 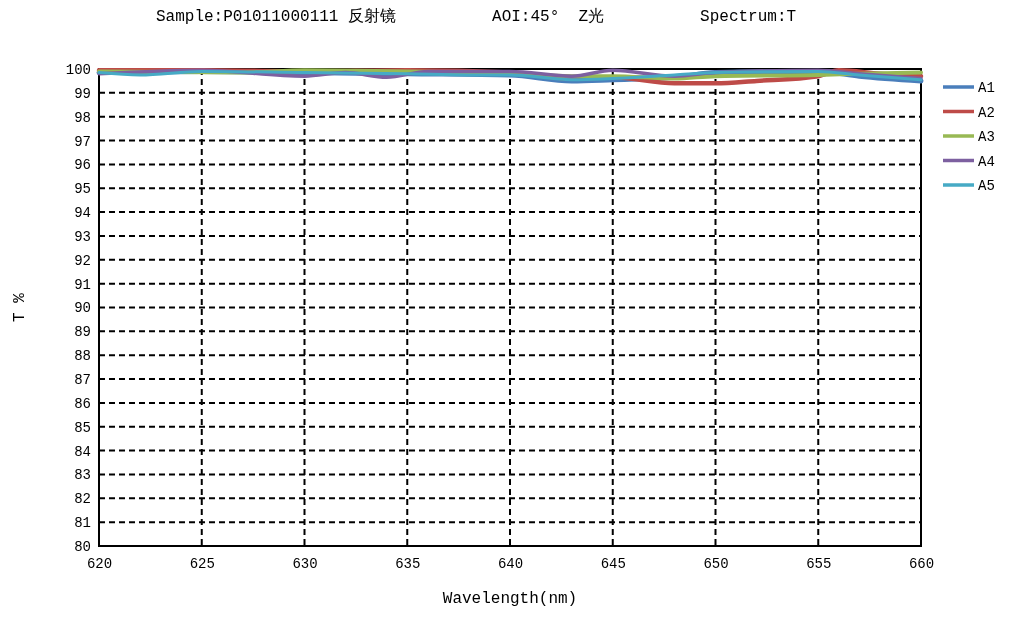 What do you see at coordinates (305, 563) in the screenshot?
I see `x-tick-label: 630` at bounding box center [305, 563].